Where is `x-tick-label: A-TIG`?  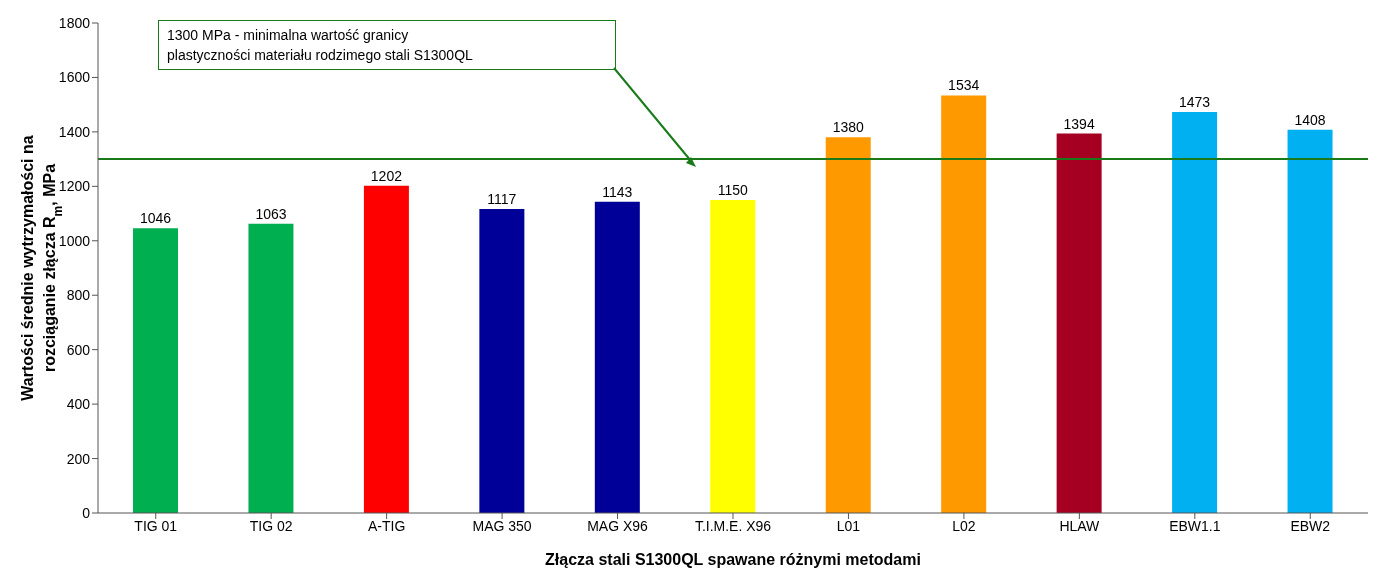 x-tick-label: A-TIG is located at coordinates (386, 525).